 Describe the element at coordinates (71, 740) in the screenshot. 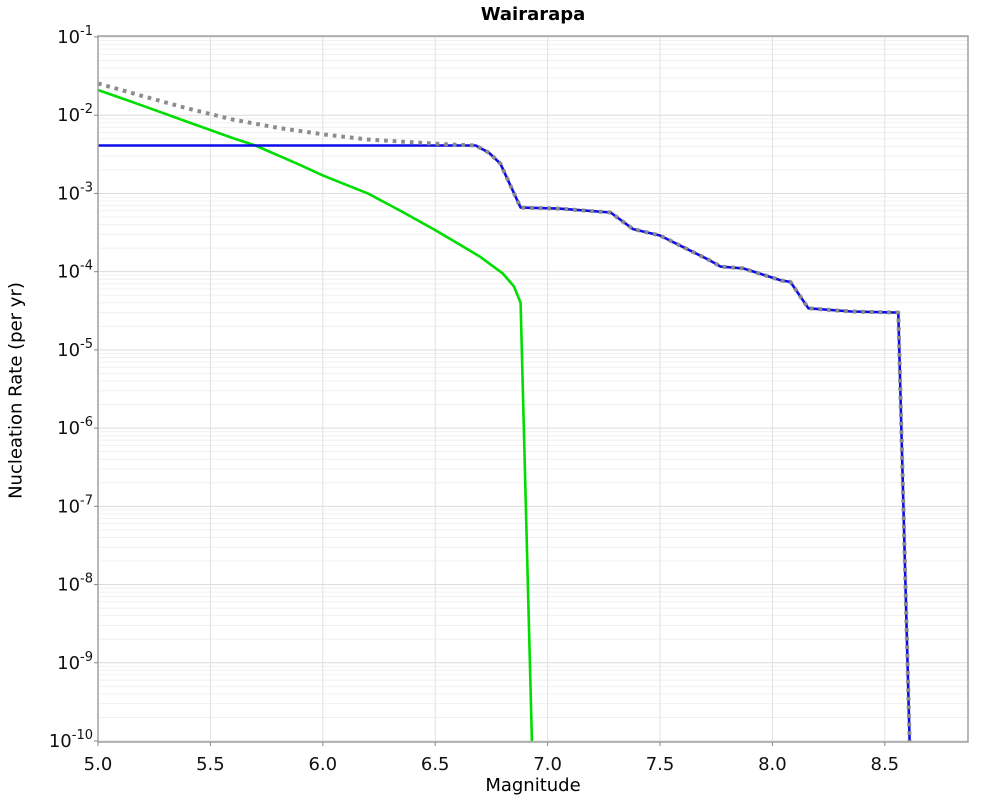

I see `y-tick-label: 10⁻¹⁰` at that location.